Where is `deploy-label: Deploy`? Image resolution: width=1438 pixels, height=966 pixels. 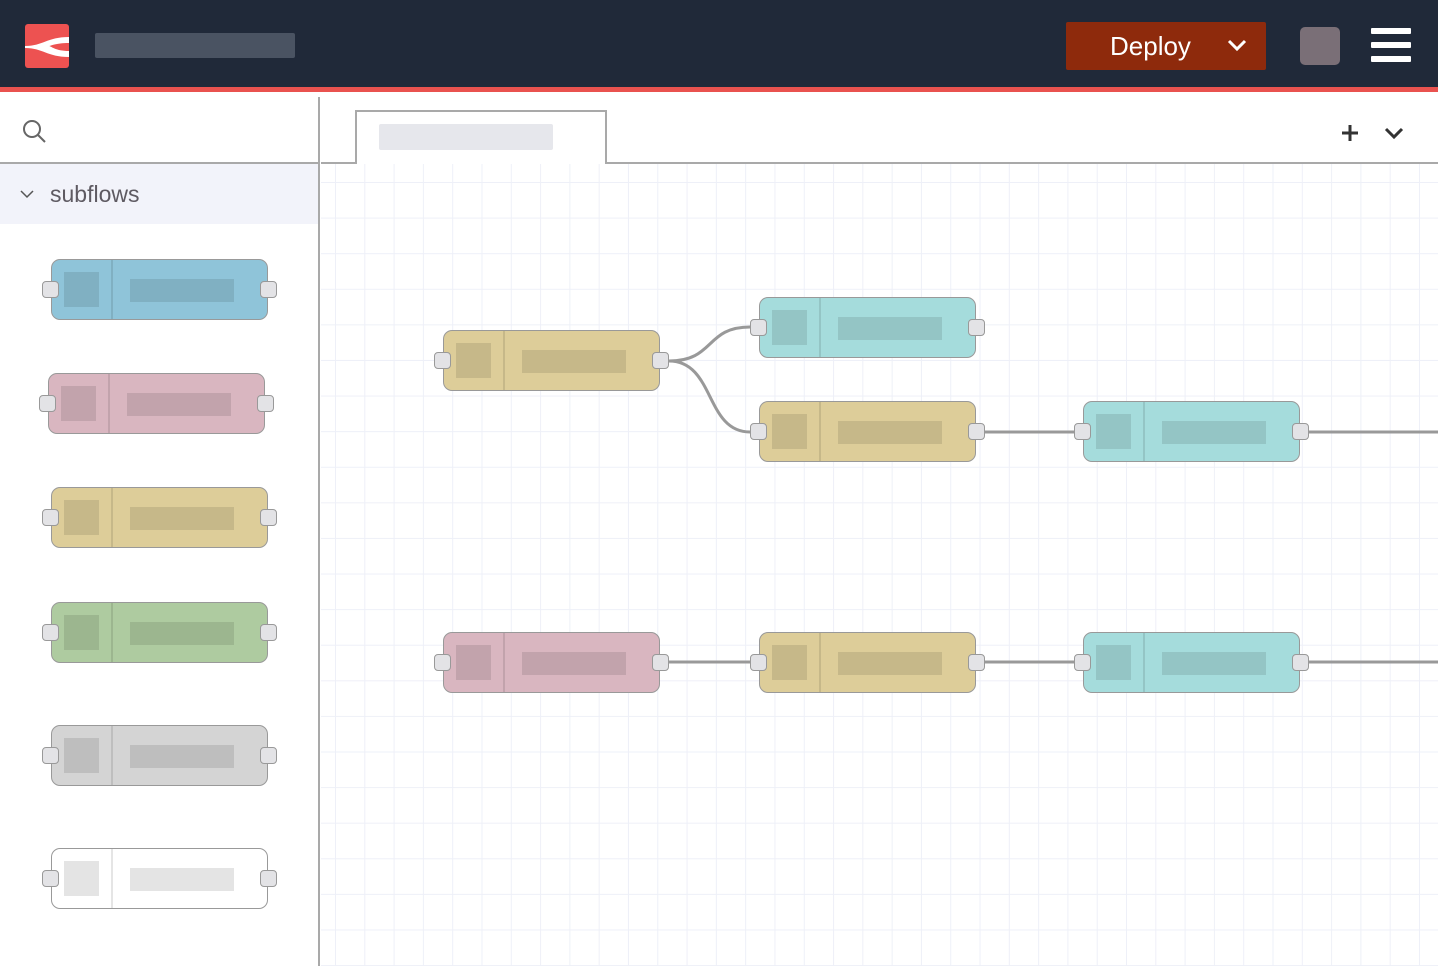
deploy-label: Deploy is located at coordinates (1150, 45).